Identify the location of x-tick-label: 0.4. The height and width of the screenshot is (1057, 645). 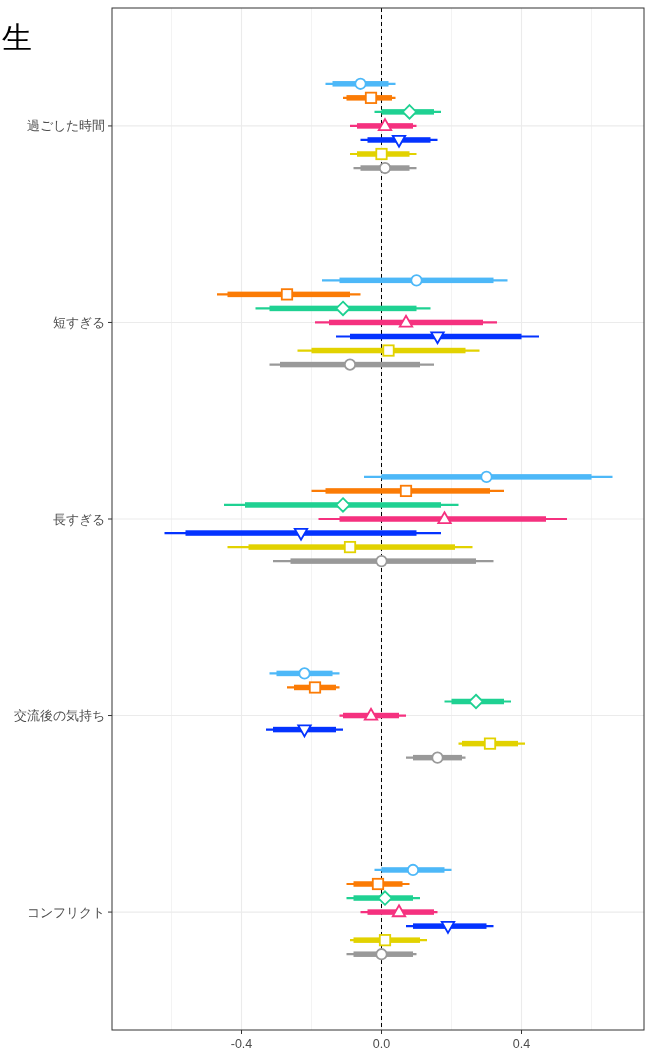
(521, 1044).